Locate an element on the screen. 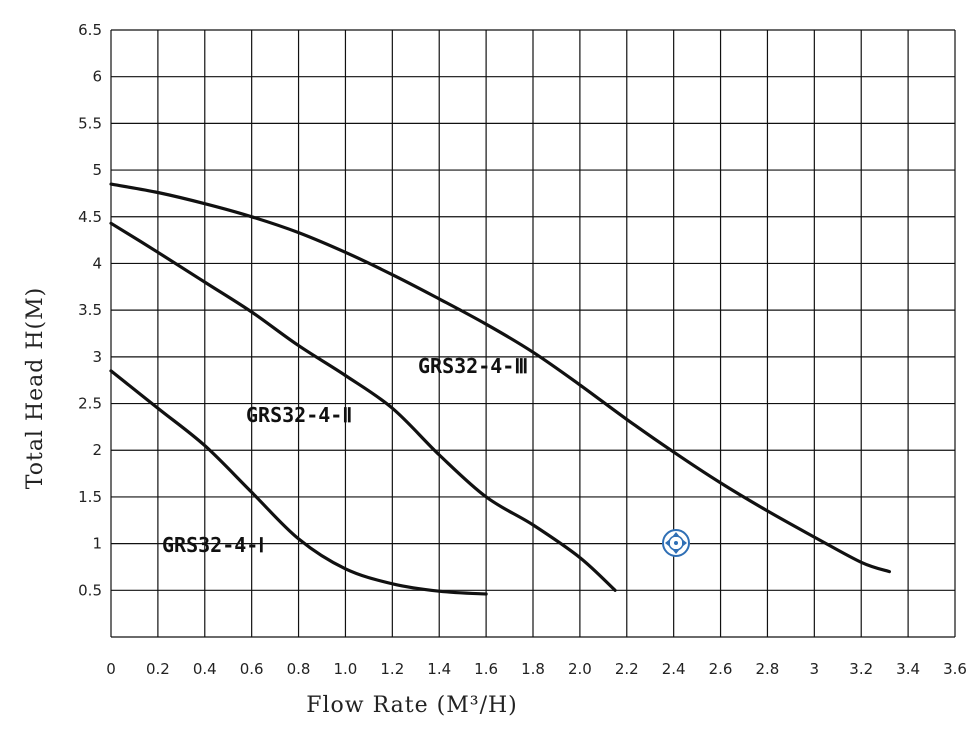 This screenshot has height=731, width=979. x-tick-label: 0.4 is located at coordinates (205, 669).